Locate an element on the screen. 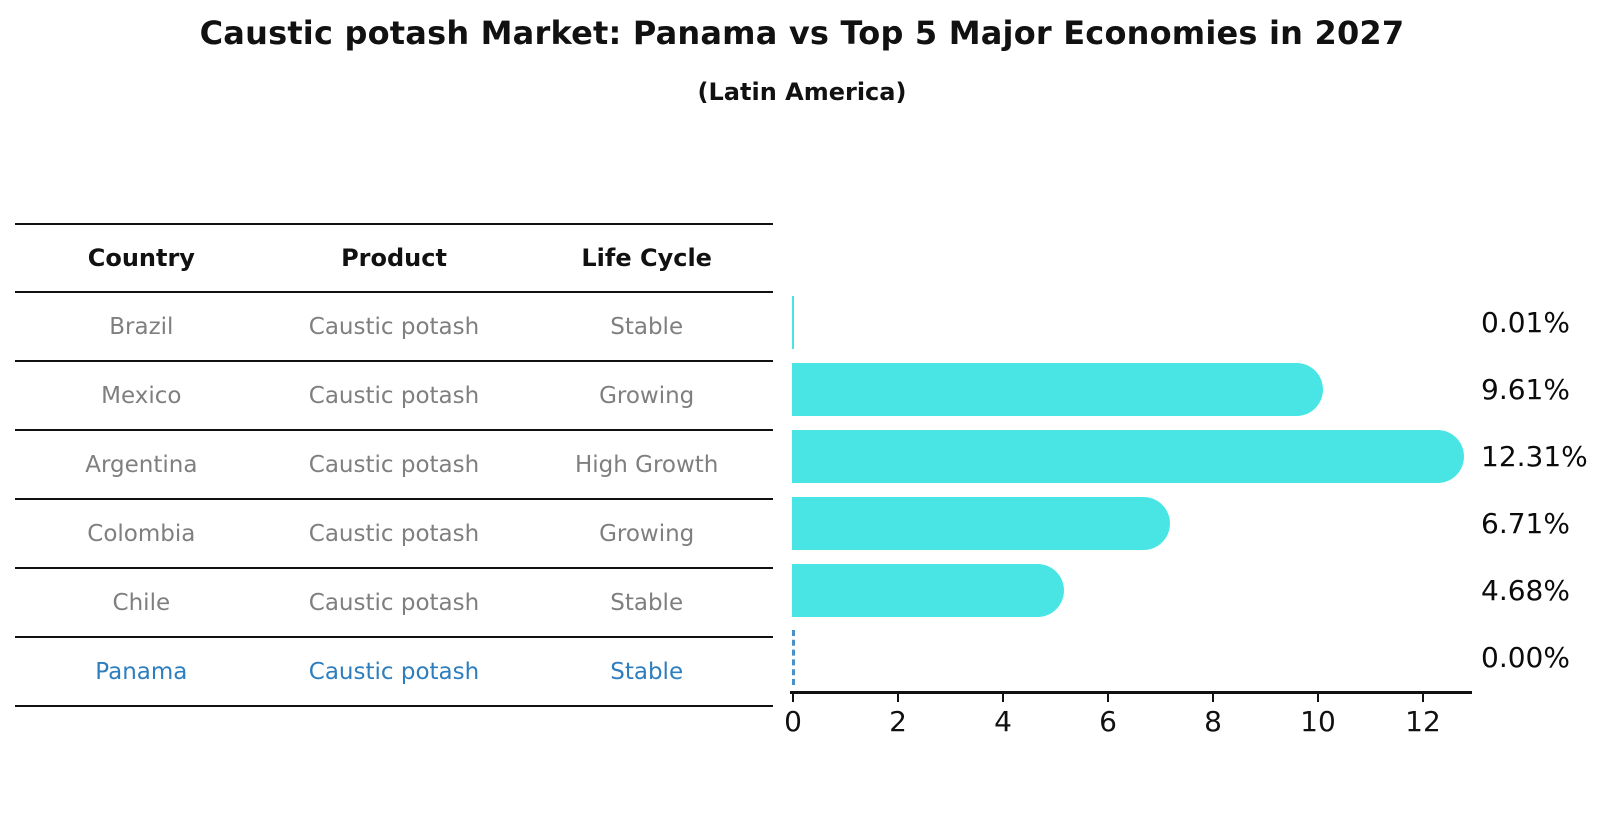 This screenshot has width=1604, height=823. x-axis-tick-label: 0 is located at coordinates (793, 721).